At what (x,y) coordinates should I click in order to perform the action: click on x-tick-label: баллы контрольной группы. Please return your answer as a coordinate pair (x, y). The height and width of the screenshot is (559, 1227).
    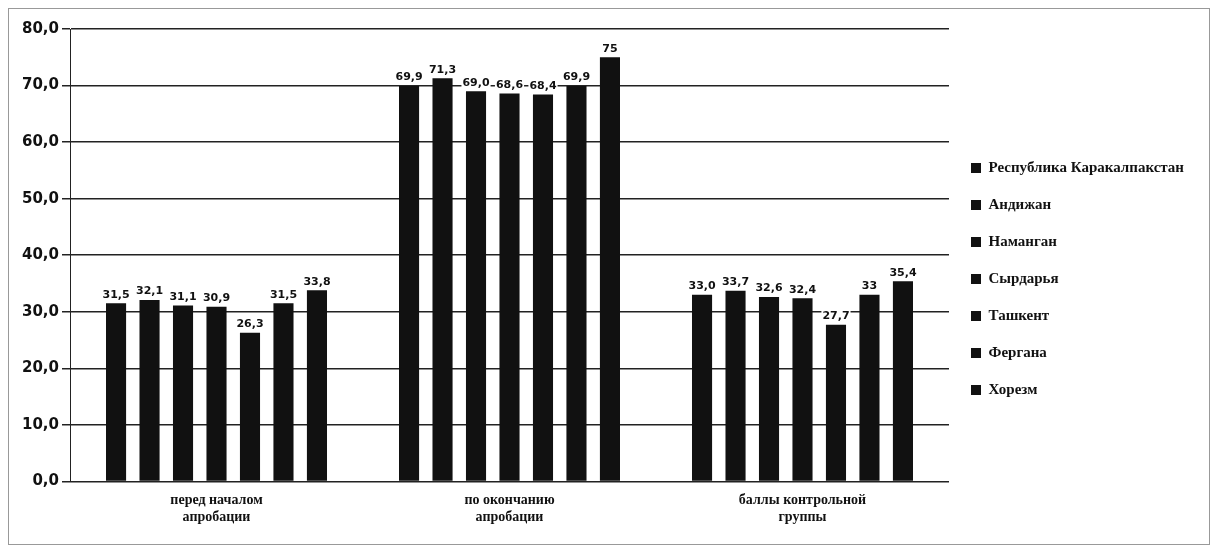
    Looking at the image, I should click on (802, 508).